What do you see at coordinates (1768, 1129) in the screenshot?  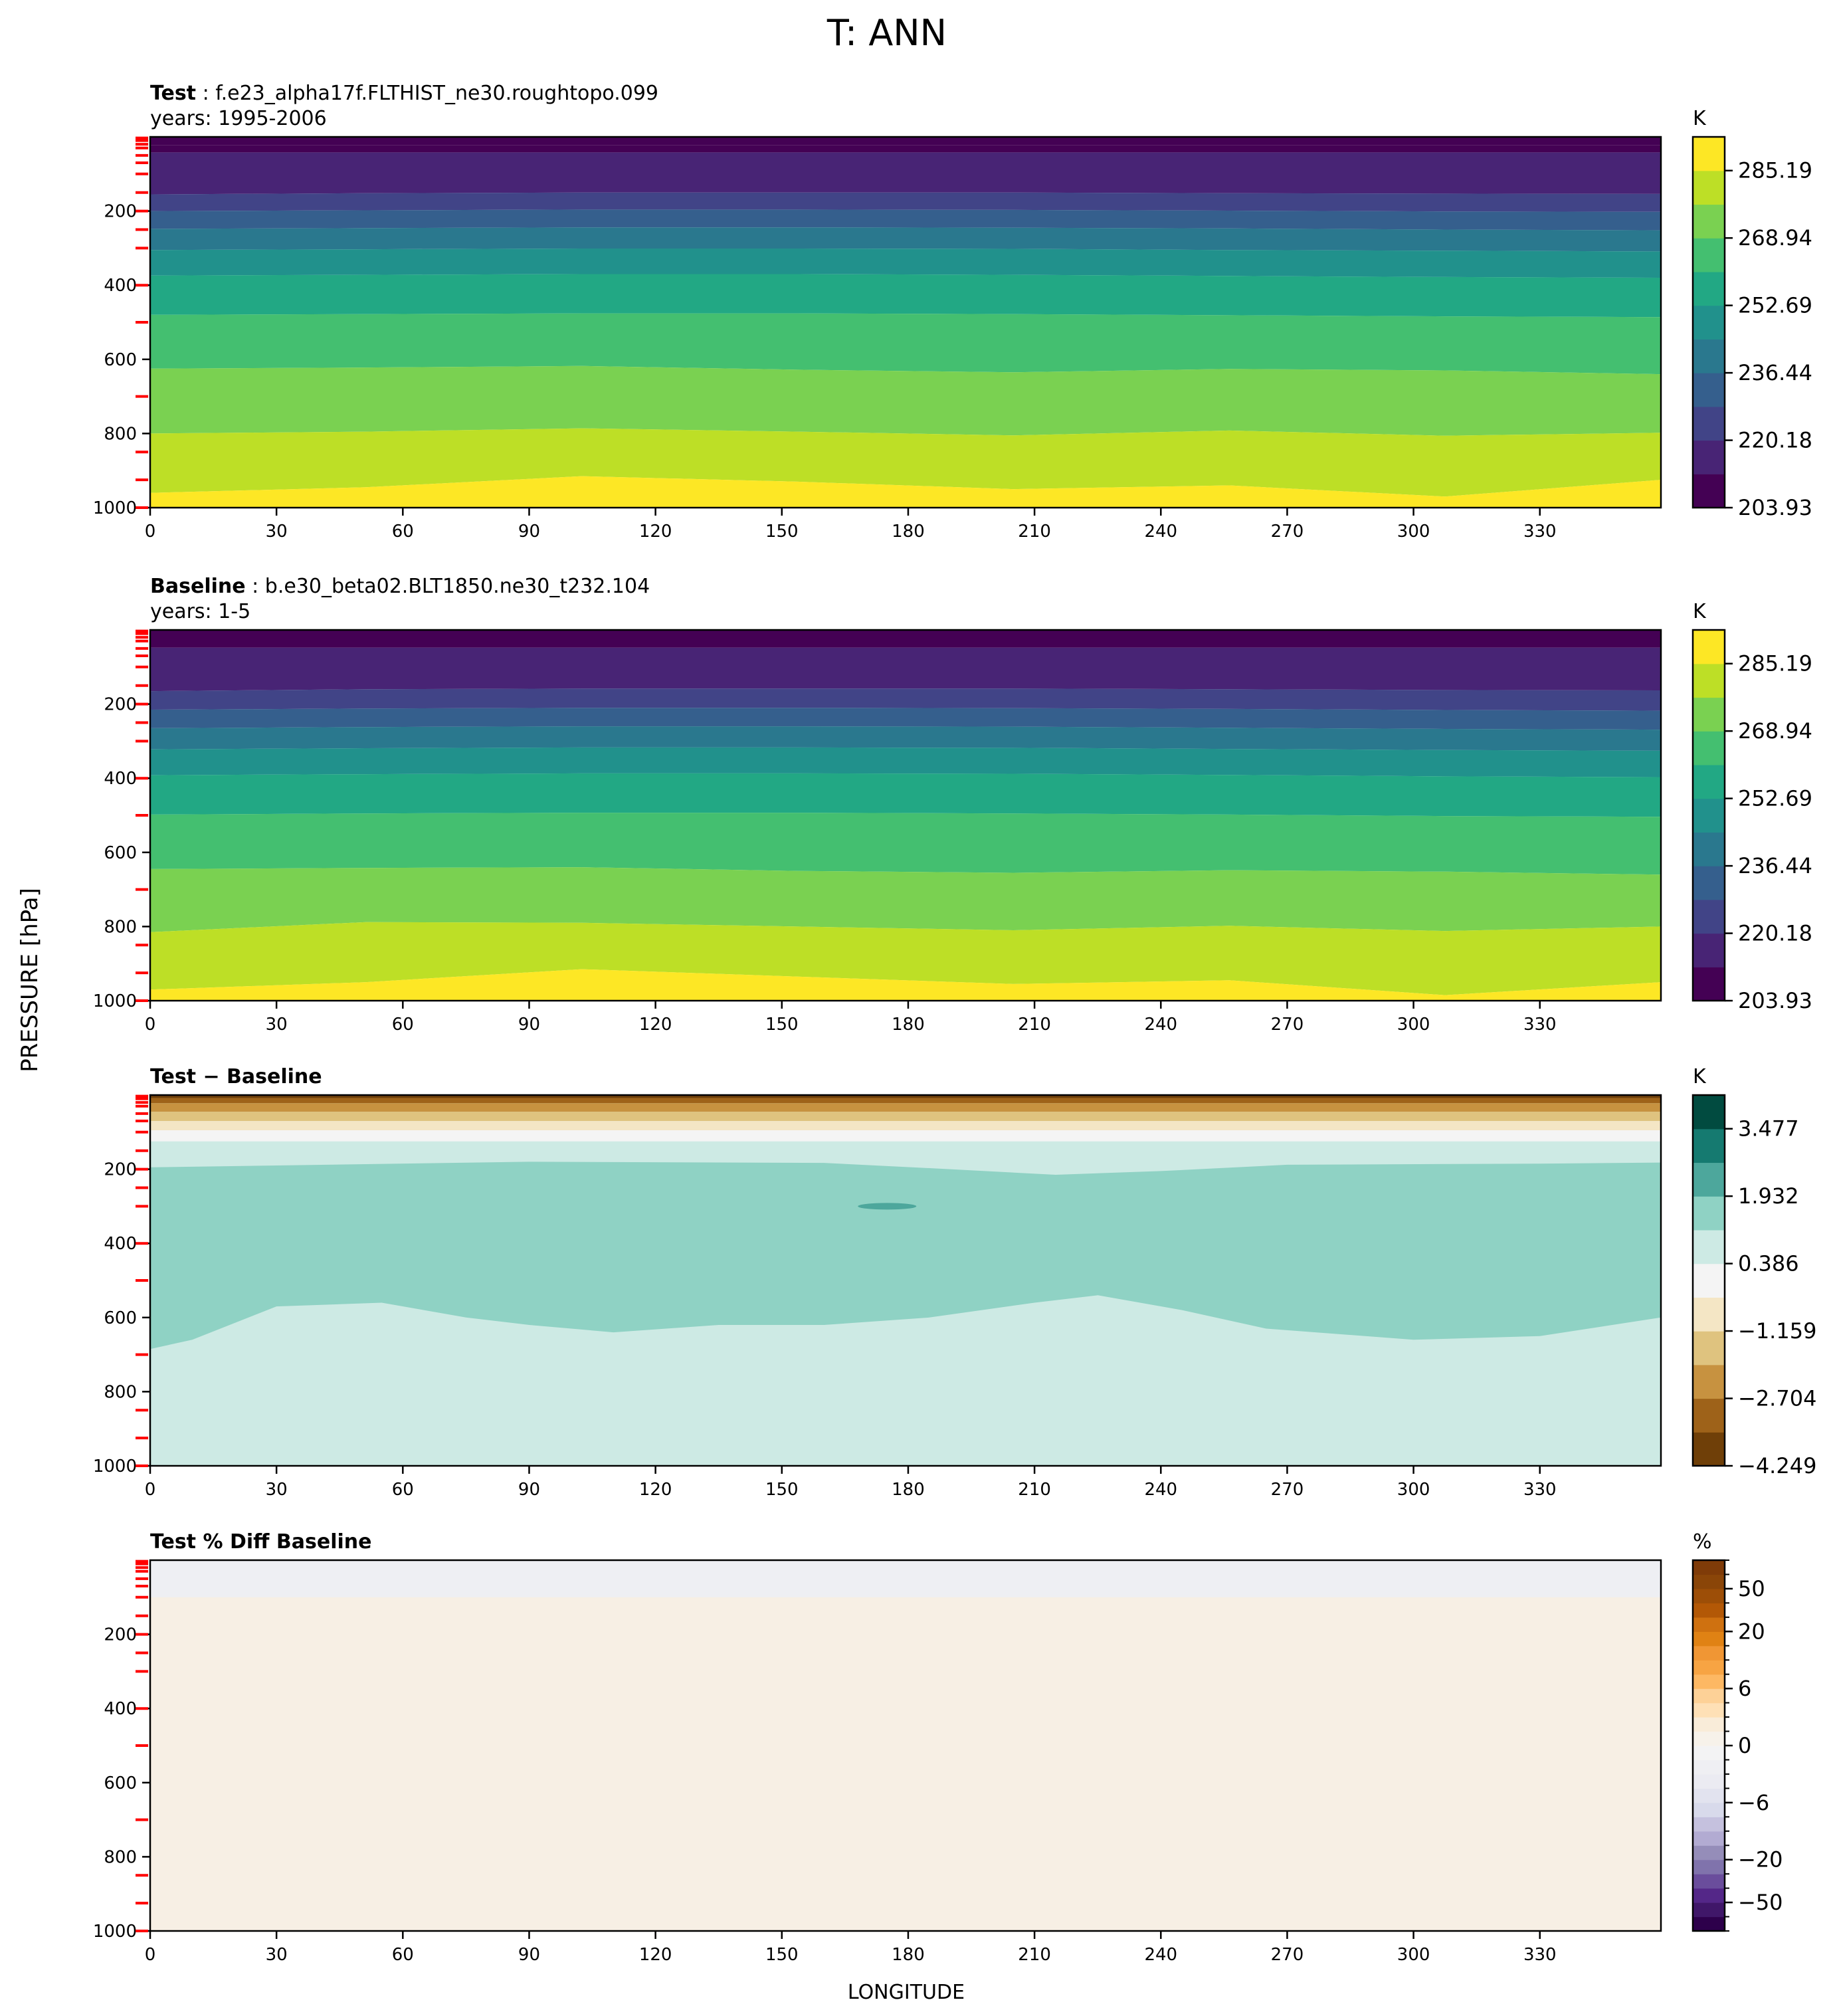 I see `colorbar-tick-label: 3.477` at bounding box center [1768, 1129].